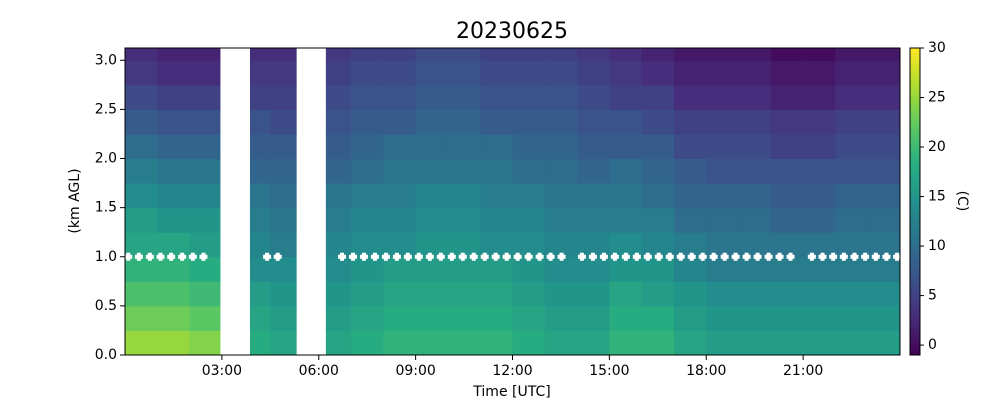 The width and height of the screenshot is (1000, 400). What do you see at coordinates (803, 371) in the screenshot?
I see `x-tick-label: 21:00` at bounding box center [803, 371].